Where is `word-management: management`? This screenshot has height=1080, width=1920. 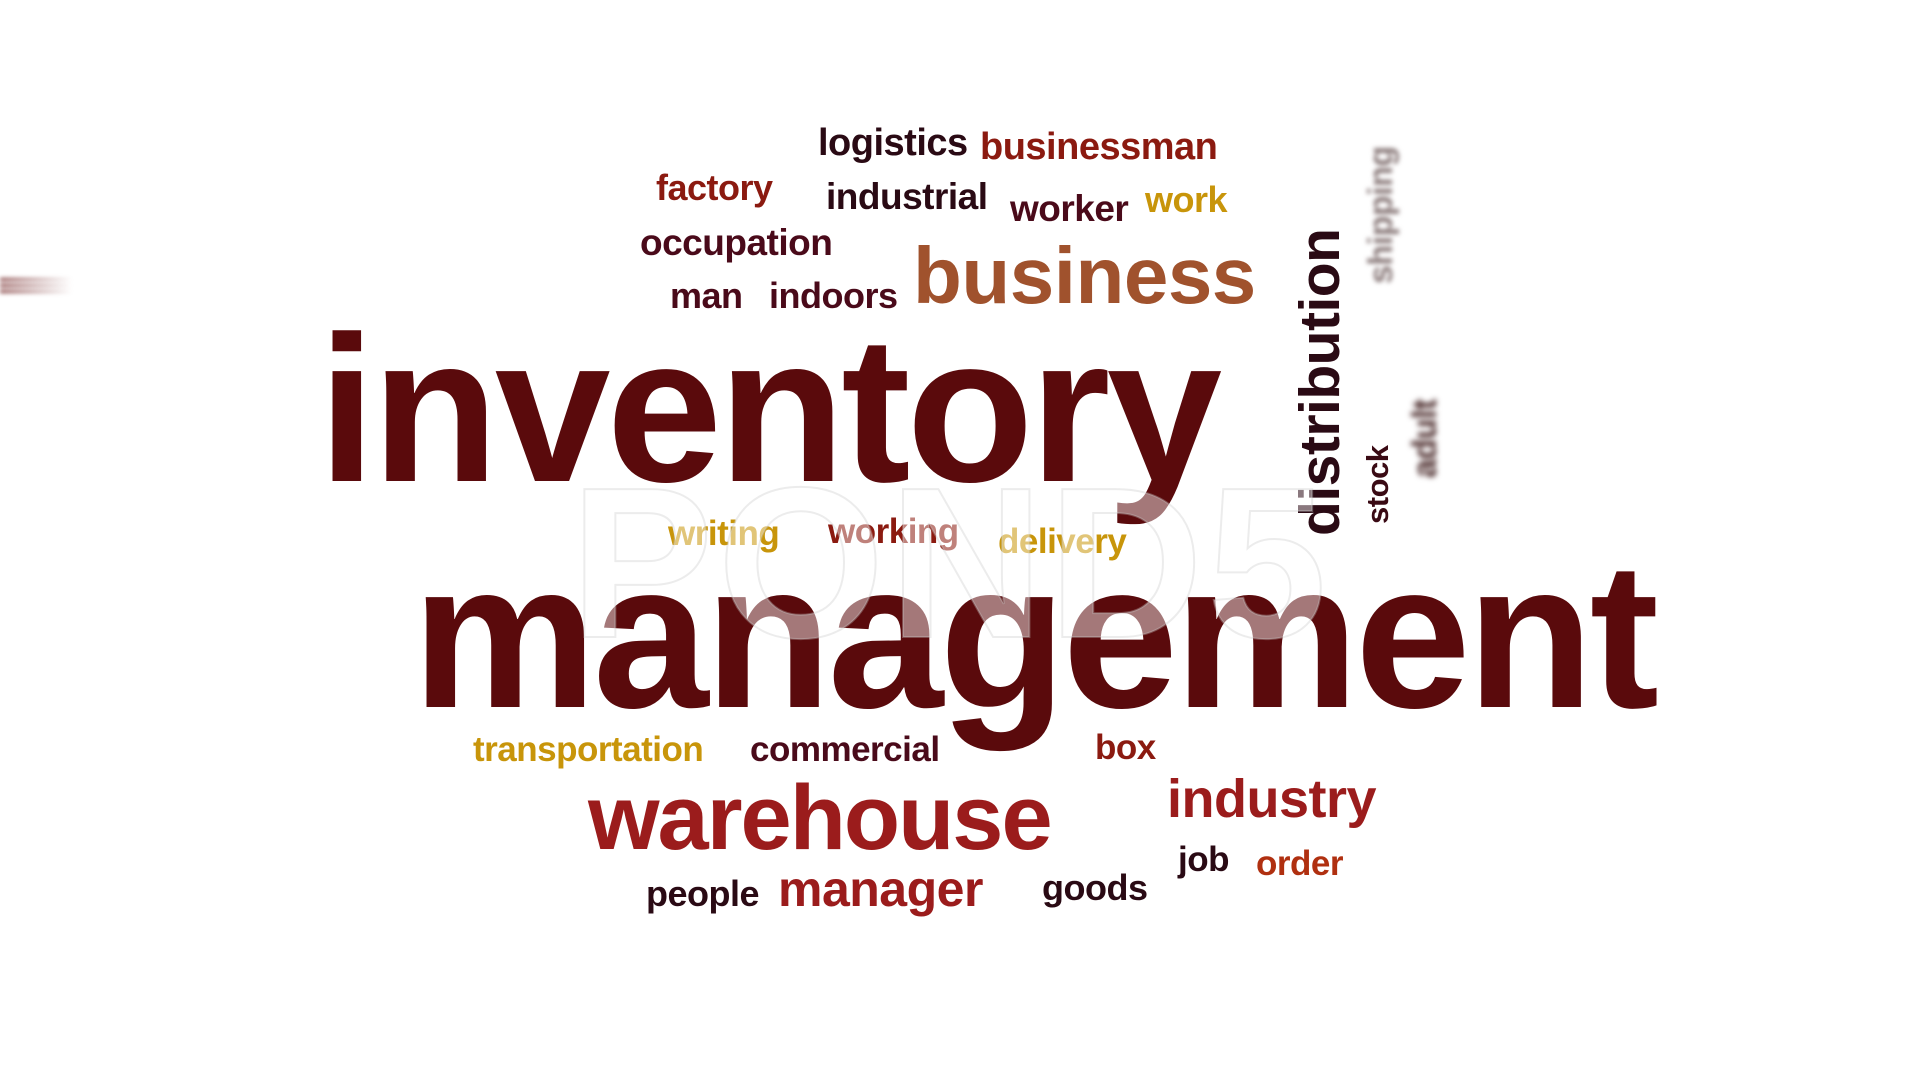
word-management: management is located at coordinates (1035, 636).